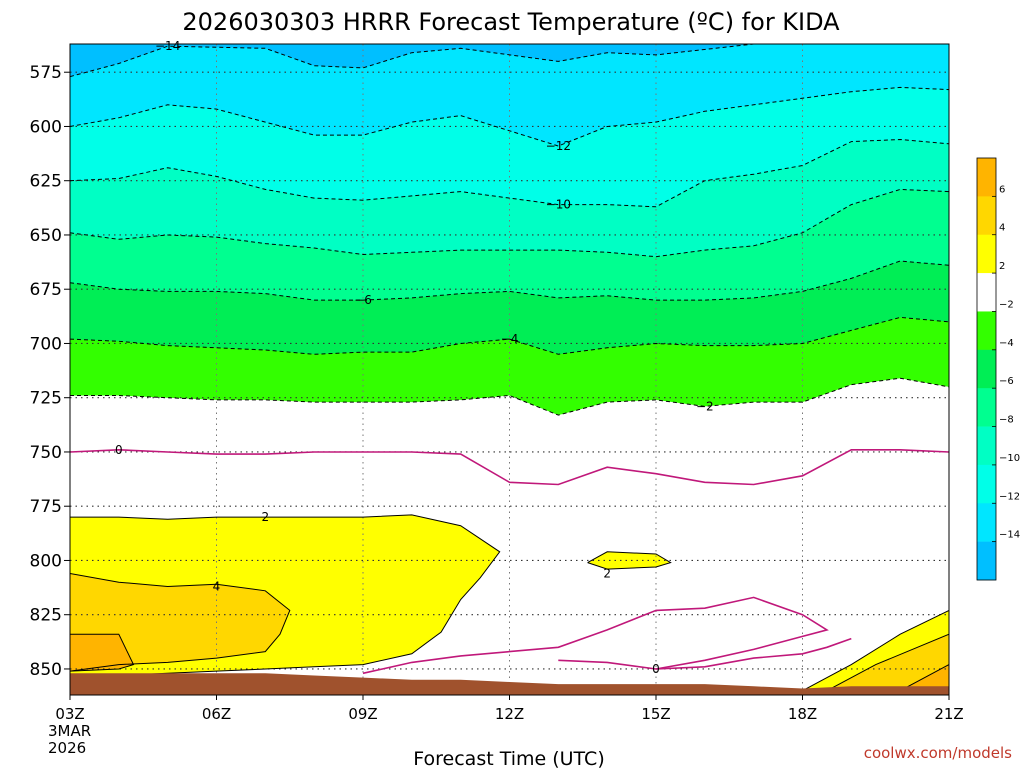 The image size is (1024, 768). What do you see at coordinates (167, 46) in the screenshot?
I see `contour-label-0: −14` at bounding box center [167, 46].